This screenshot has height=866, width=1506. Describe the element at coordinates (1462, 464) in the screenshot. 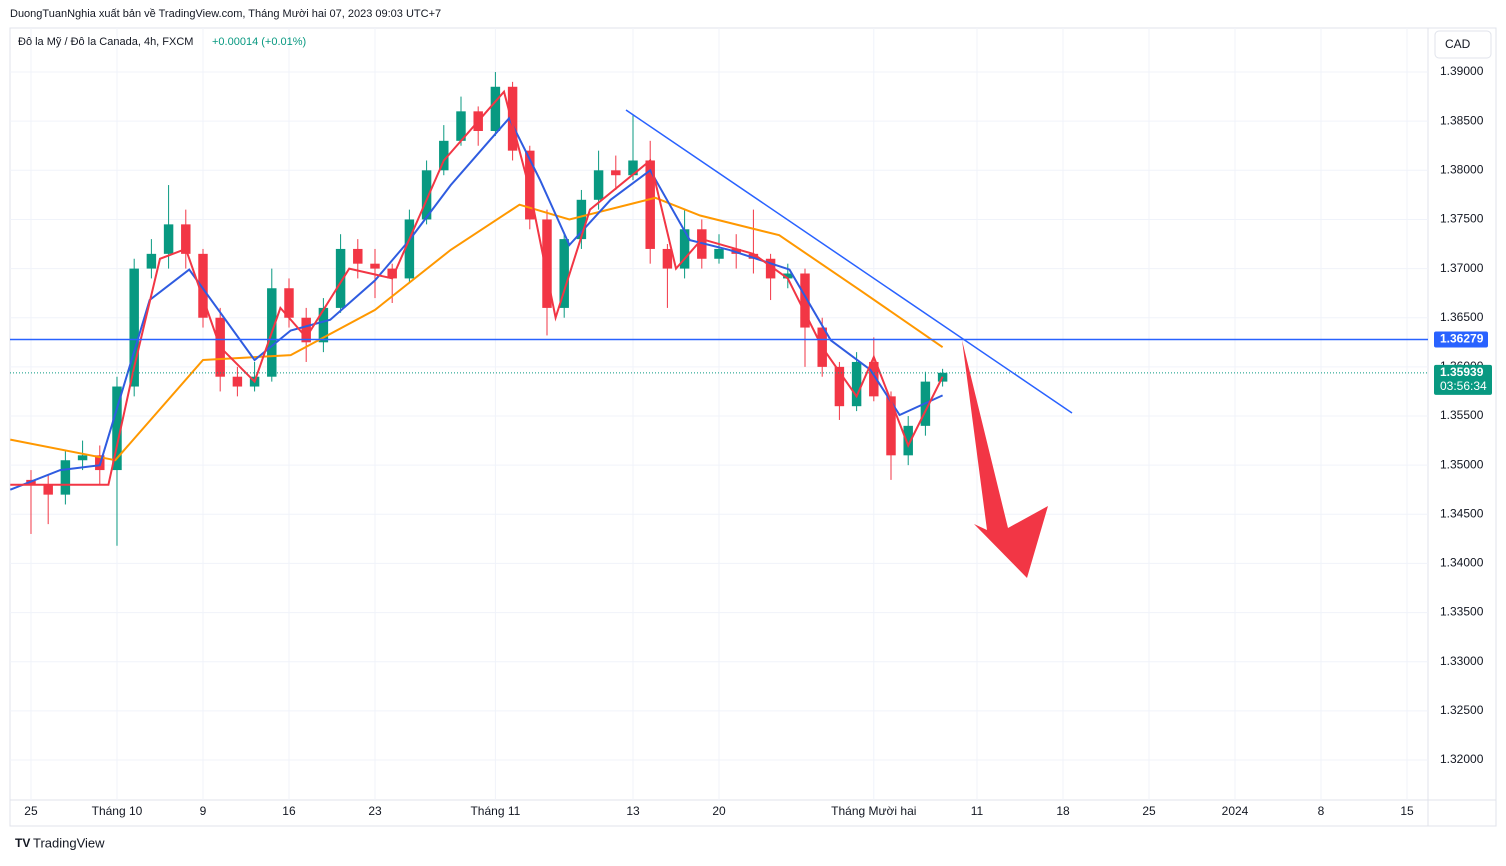

I see `y-tick-label: 1.35000` at that location.